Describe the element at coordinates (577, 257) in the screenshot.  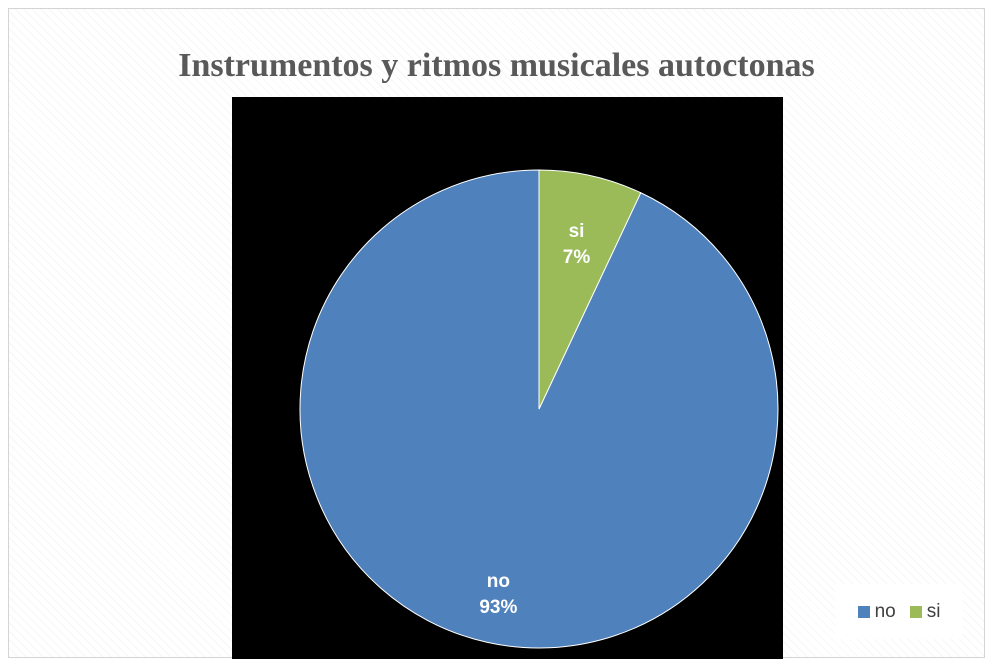
I see `data-label-si-percent: 7%` at that location.